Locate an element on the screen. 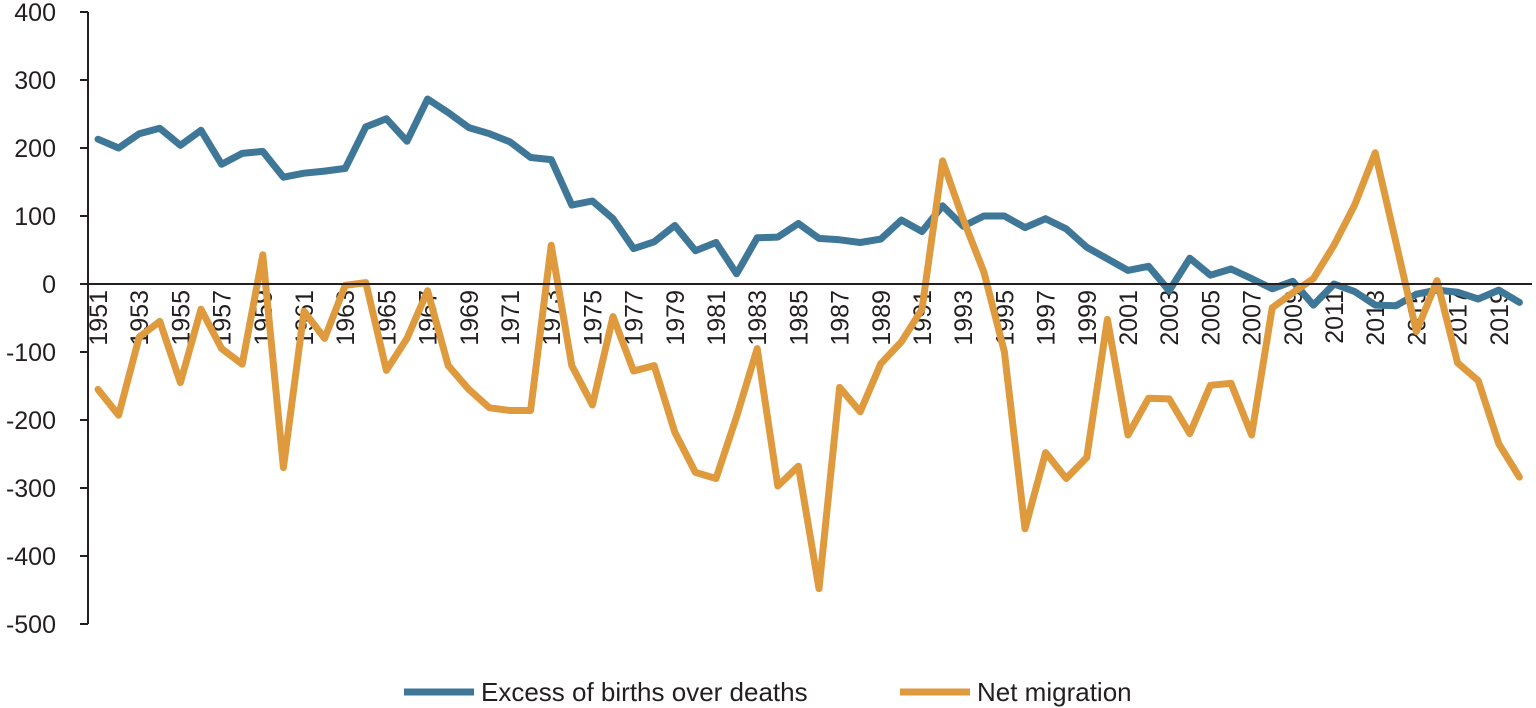 This screenshot has width=1536, height=708. x-tick-label: 1975 is located at coordinates (593, 318).